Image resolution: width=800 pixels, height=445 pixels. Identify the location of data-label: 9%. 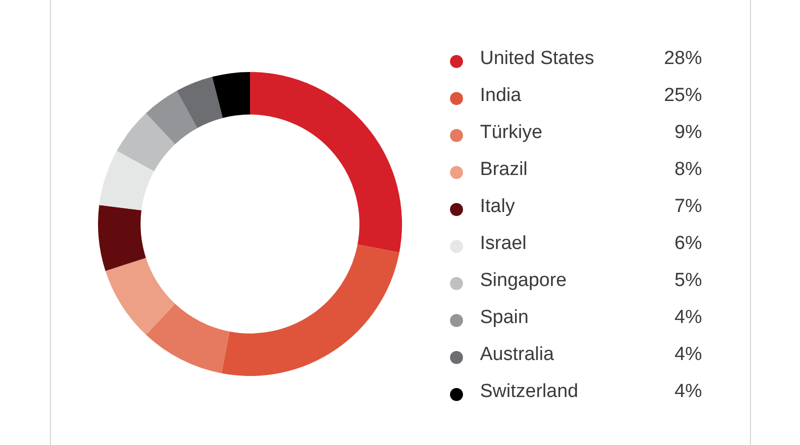
(688, 133).